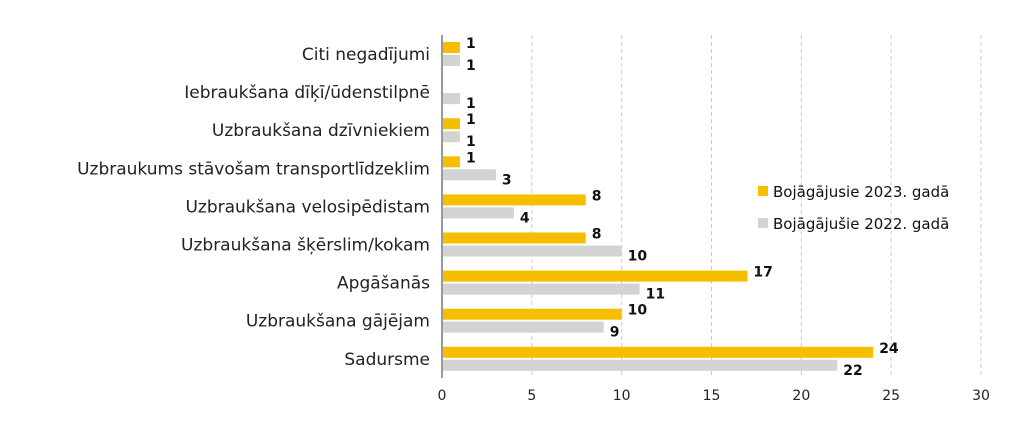 This screenshot has width=1024, height=426. What do you see at coordinates (387, 360) in the screenshot?
I see `category-label: Sadursme` at bounding box center [387, 360].